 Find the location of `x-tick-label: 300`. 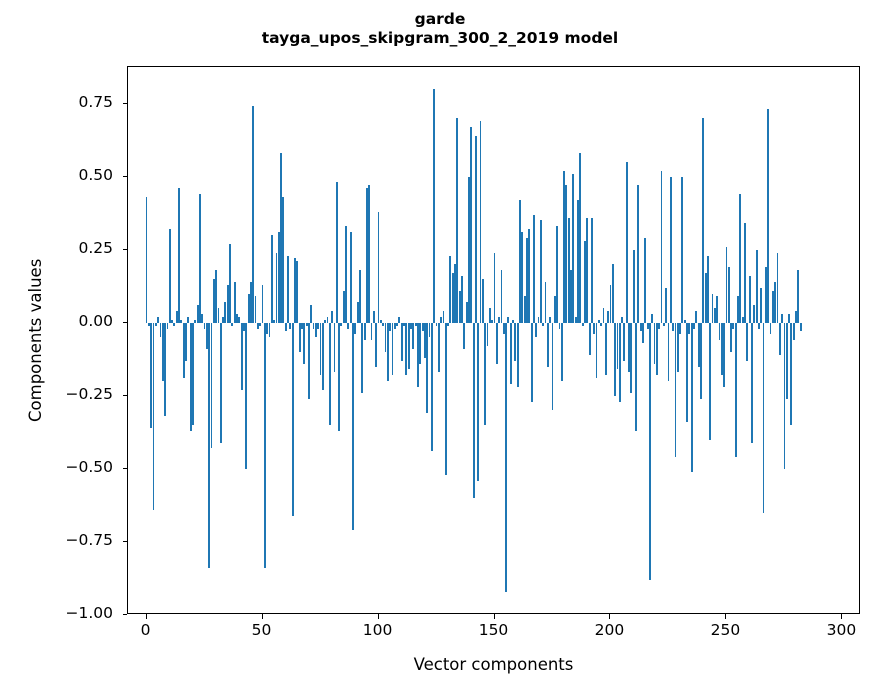

x-tick-label: 300 is located at coordinates (841, 630).